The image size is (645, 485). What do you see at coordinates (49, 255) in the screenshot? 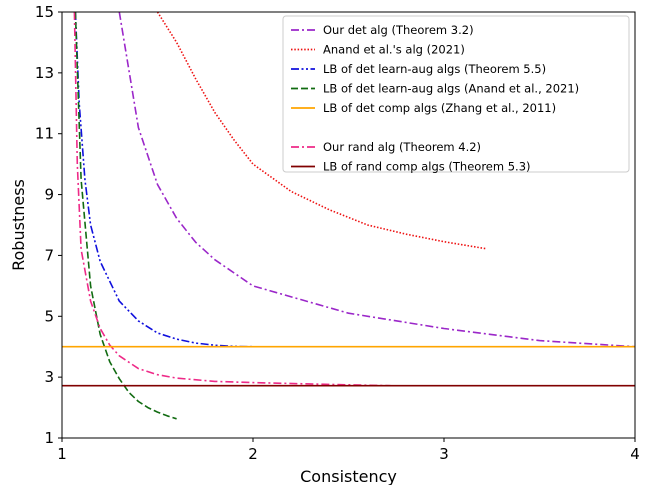
I see `y-tick-label: 7` at bounding box center [49, 255].